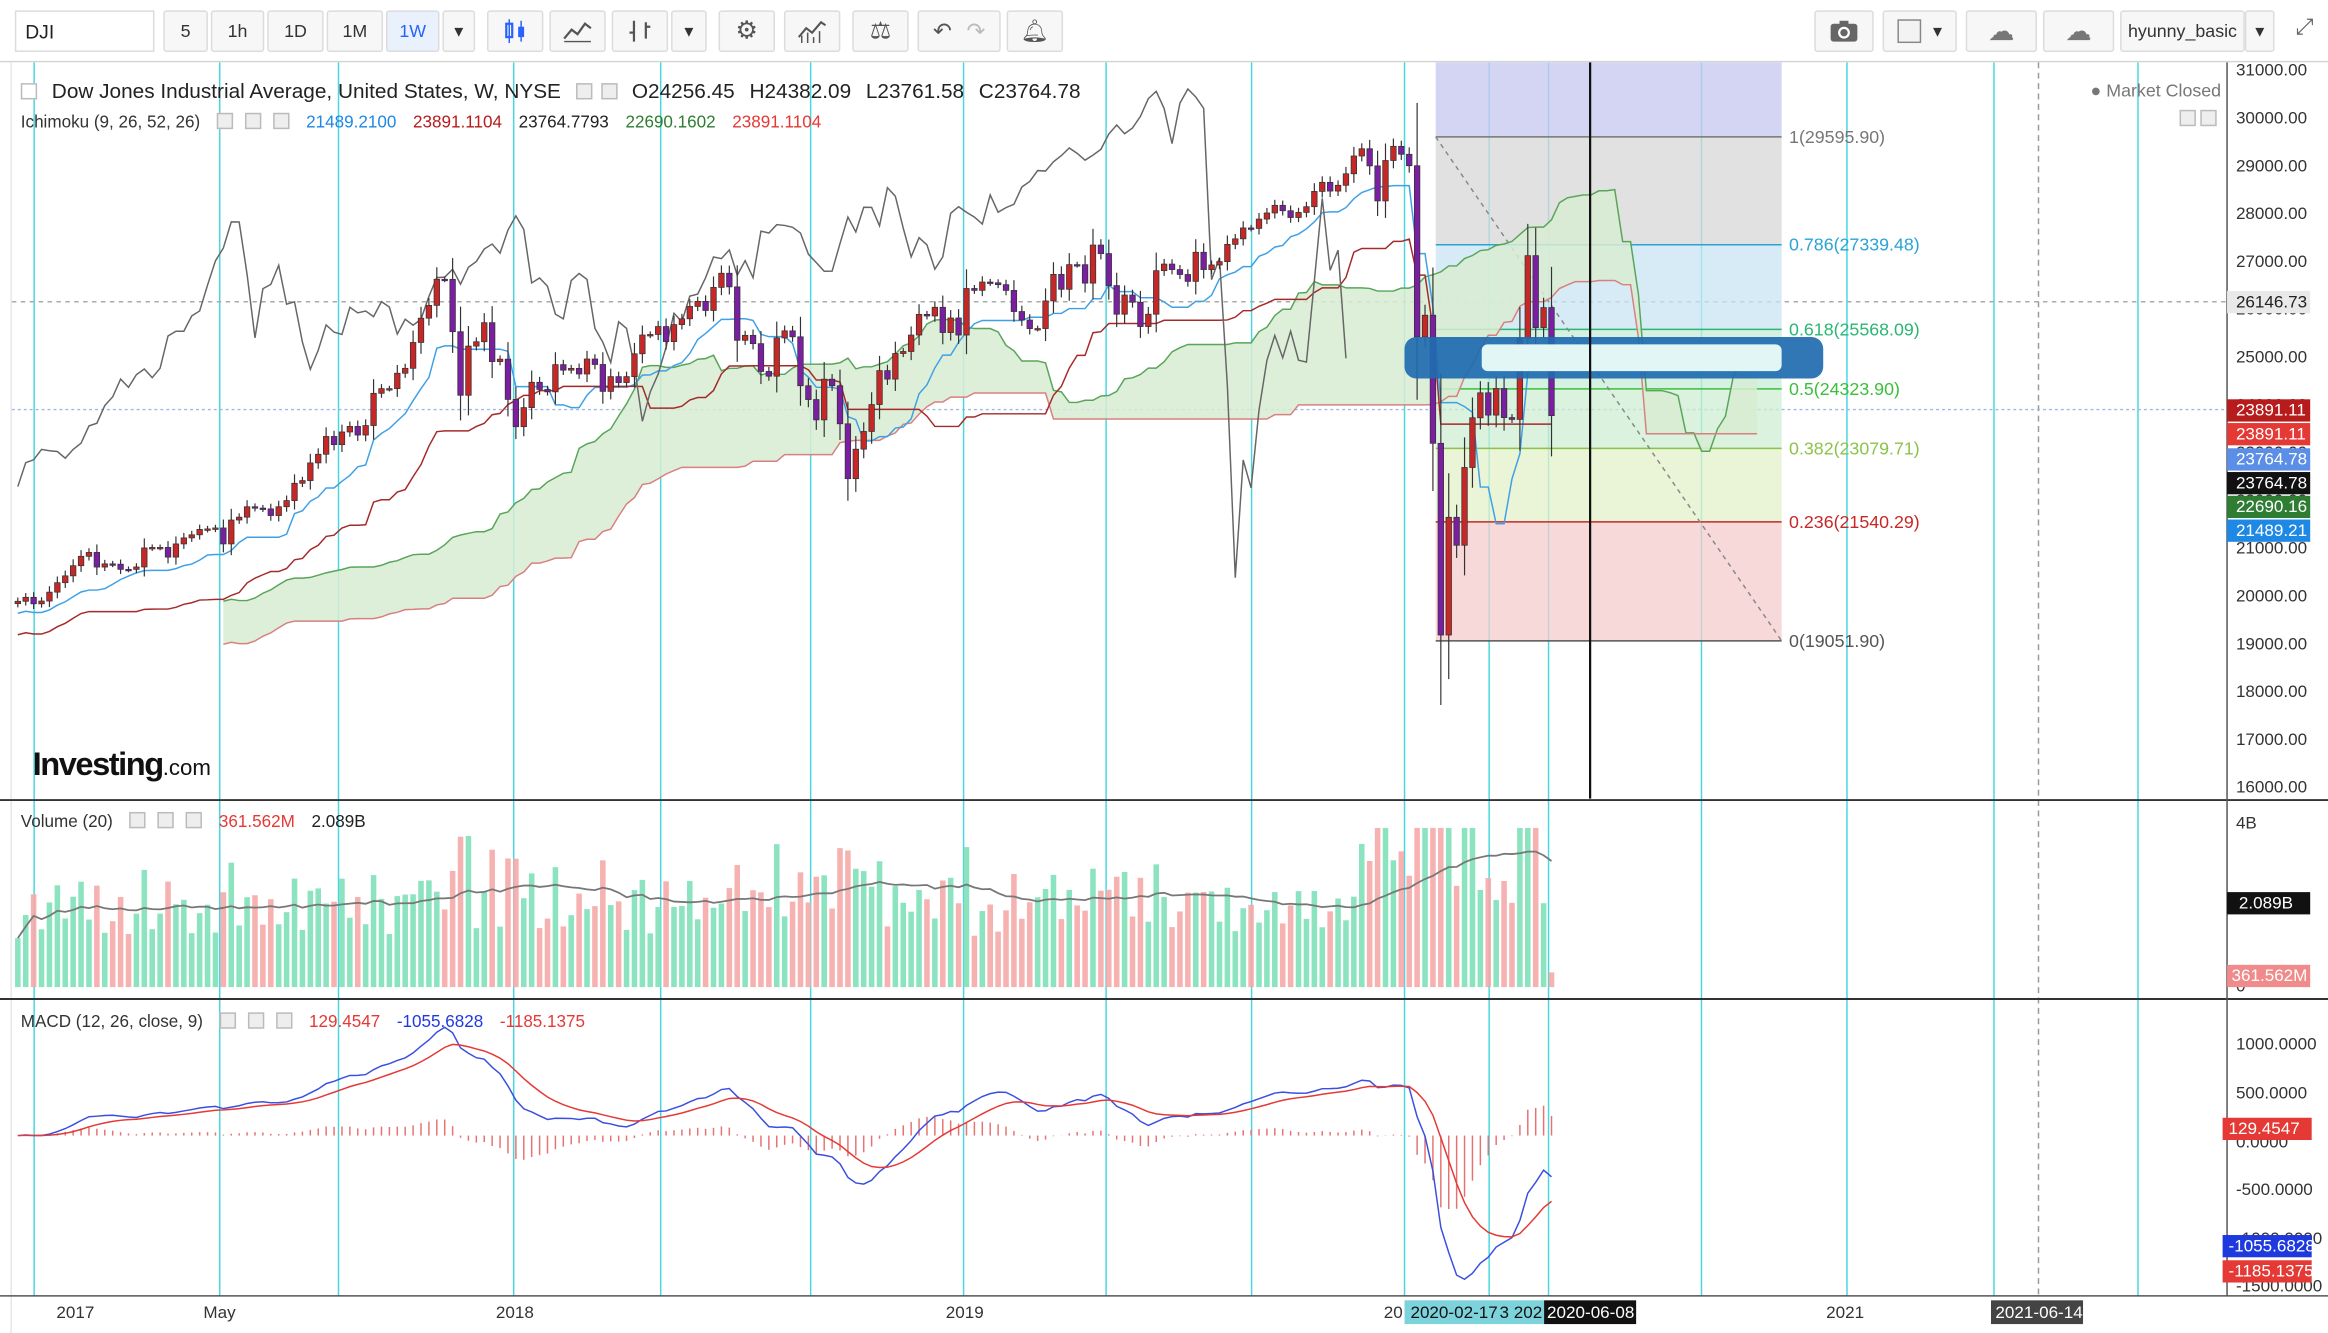  I want to click on compare-button: ⚖, so click(880, 31).